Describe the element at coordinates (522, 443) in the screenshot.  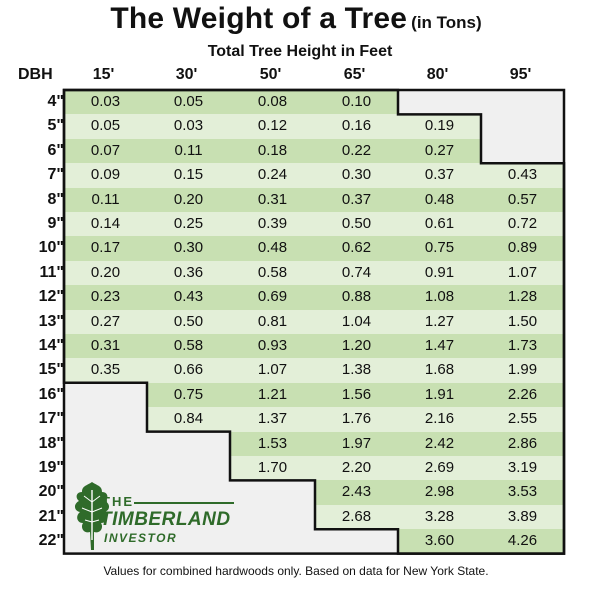
I see `table-cell: 2.86` at that location.